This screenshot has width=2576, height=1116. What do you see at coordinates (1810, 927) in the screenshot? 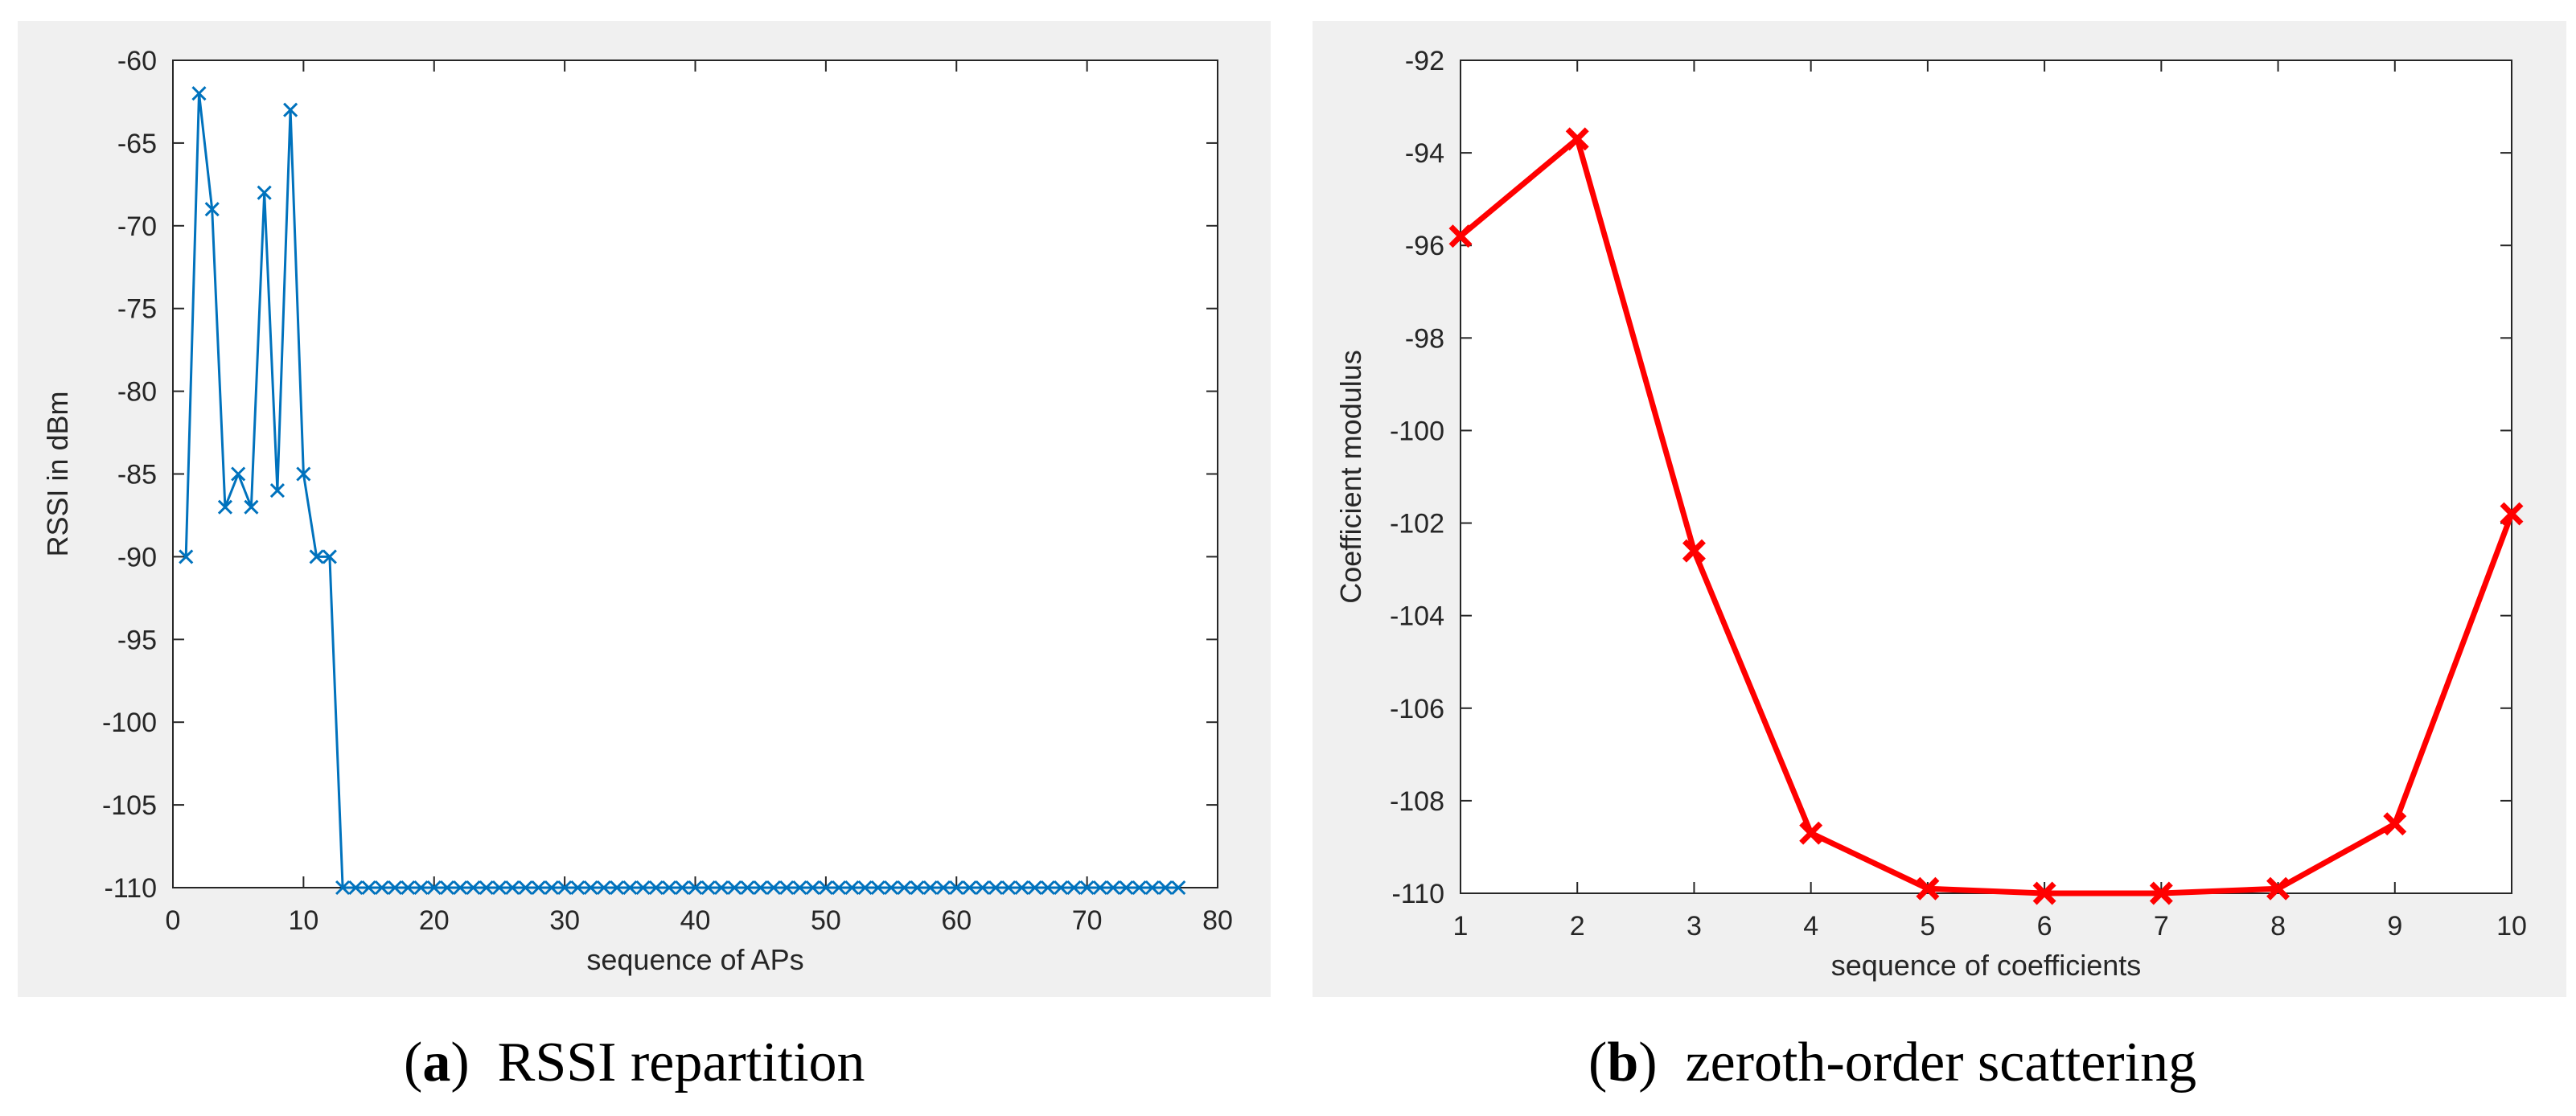
I see `x-tick-label: 4` at bounding box center [1810, 927].